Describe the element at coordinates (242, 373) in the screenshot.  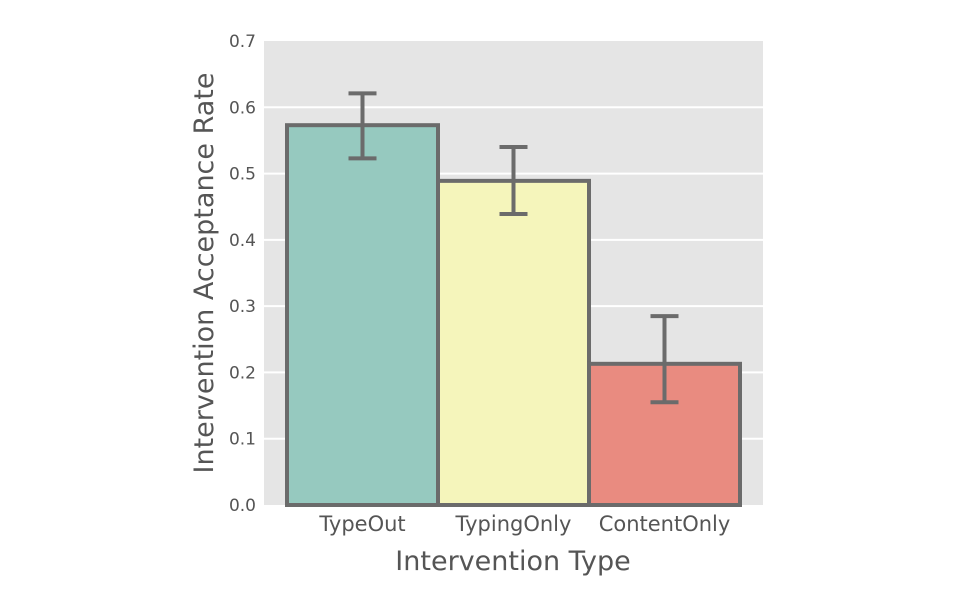
I see `y-tick-label: 0.2` at that location.